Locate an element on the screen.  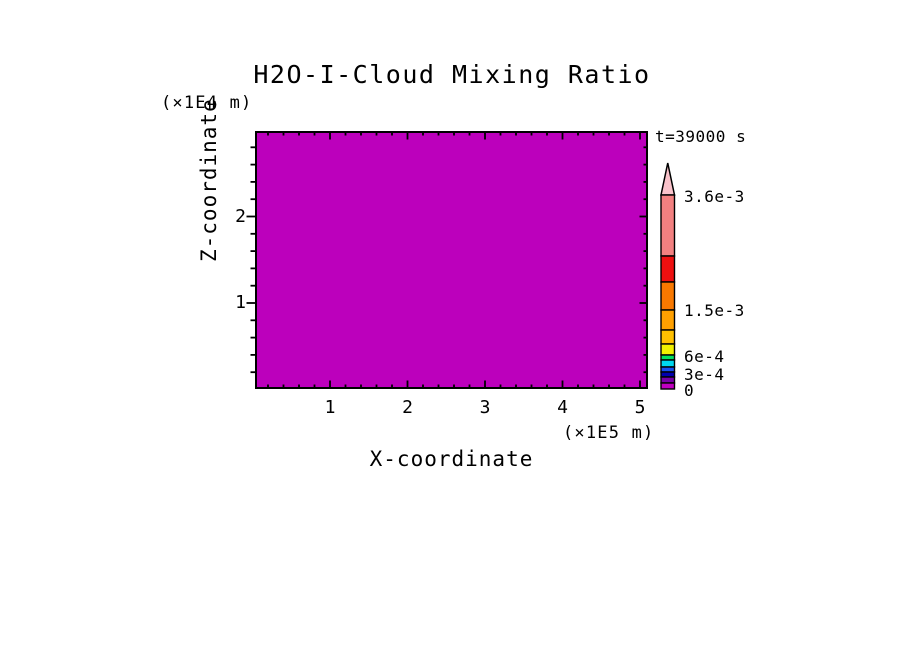
colorbar is located at coordinates (668, 276).